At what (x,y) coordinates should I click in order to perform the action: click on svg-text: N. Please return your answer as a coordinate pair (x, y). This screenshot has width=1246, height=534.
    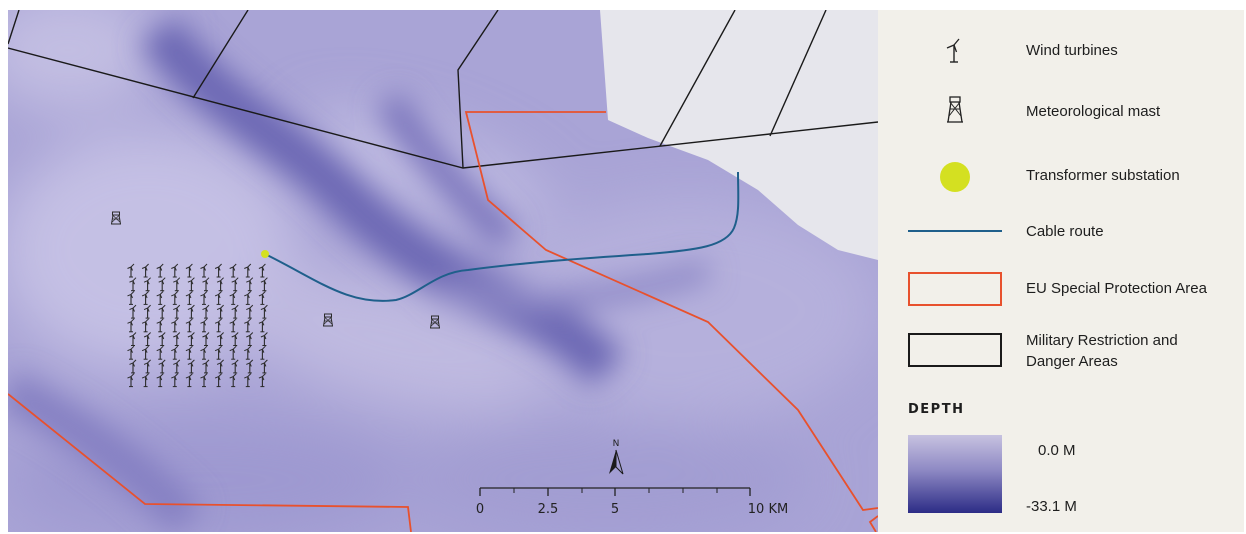
    Looking at the image, I should click on (616, 444).